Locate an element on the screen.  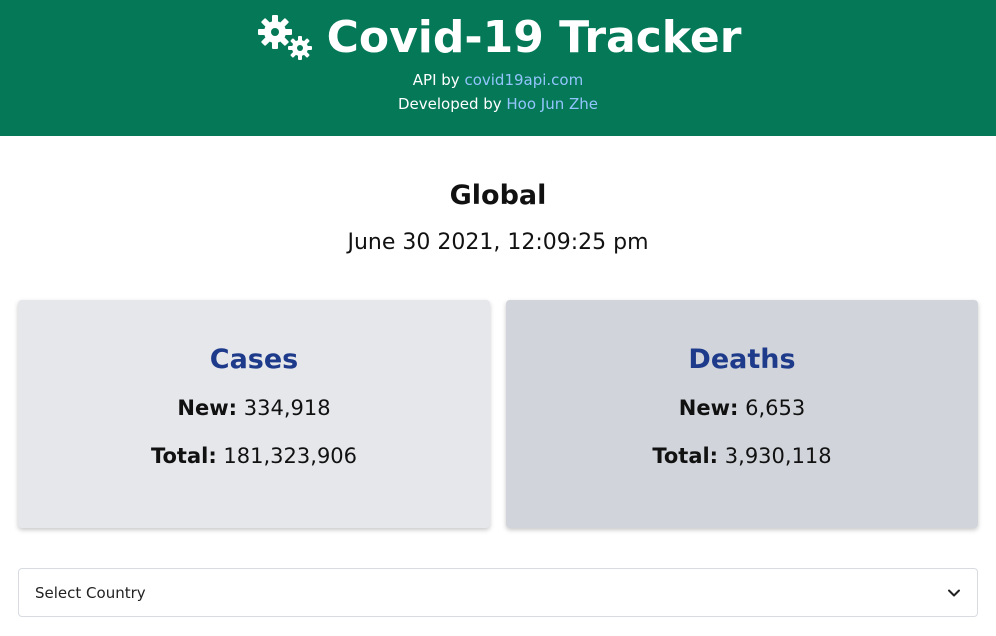
region-title: Global is located at coordinates (498, 195).